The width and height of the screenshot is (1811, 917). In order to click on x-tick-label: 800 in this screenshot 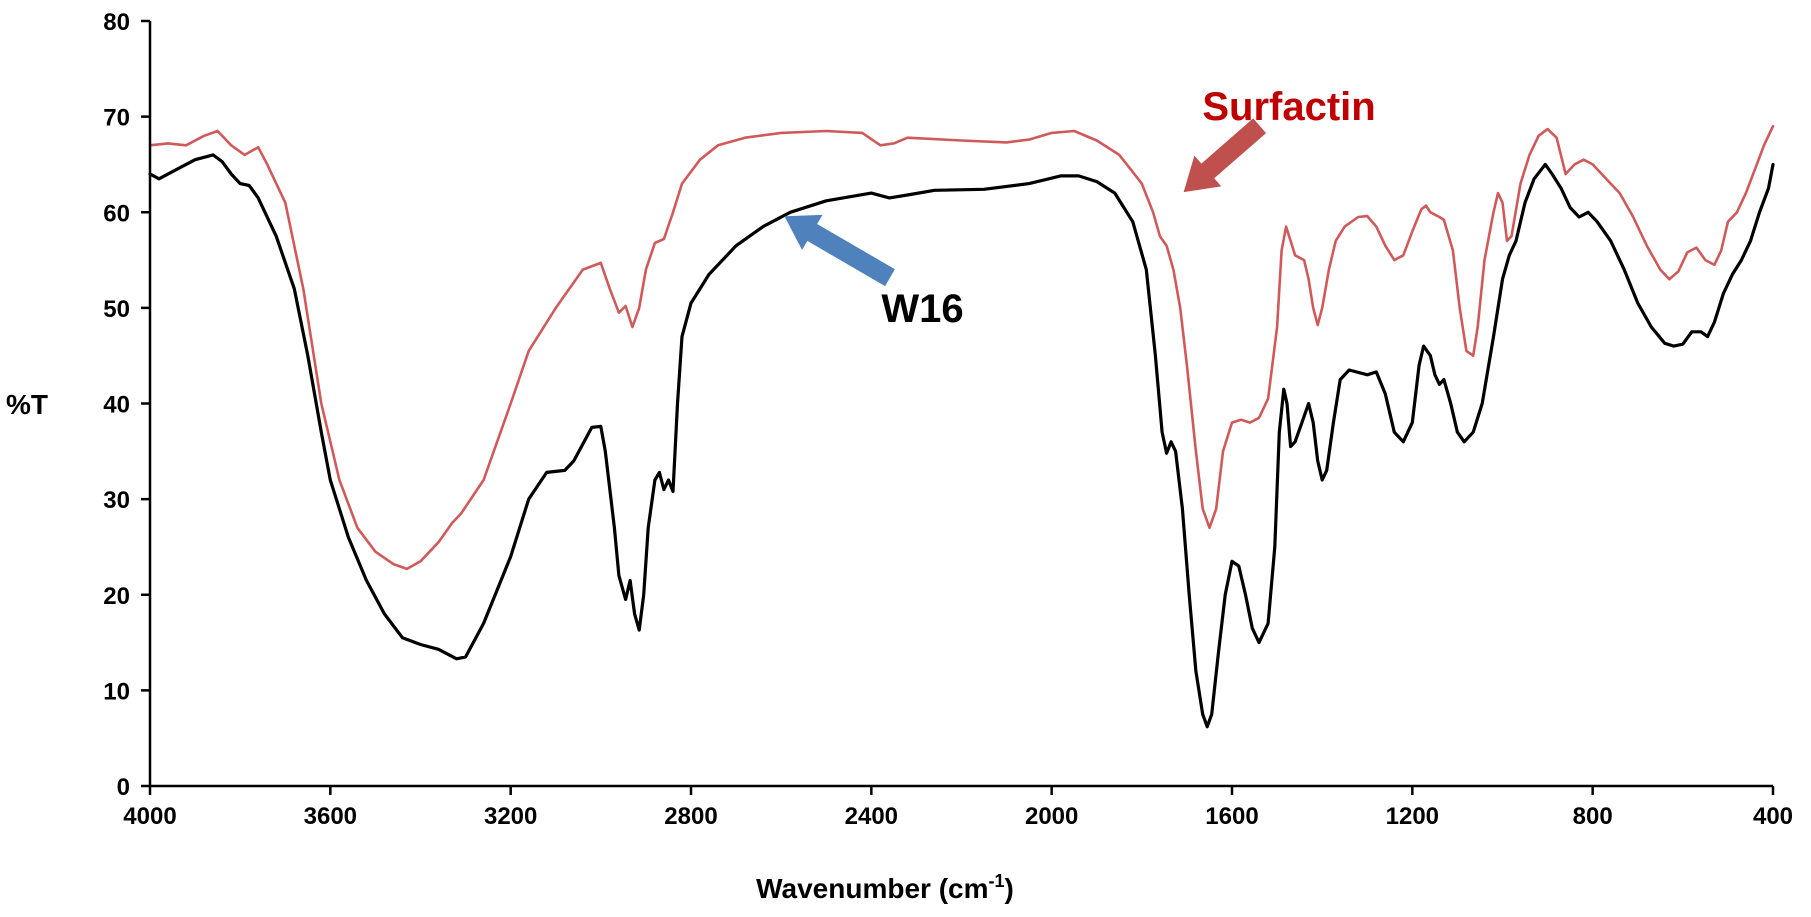, I will do `click(1593, 816)`.